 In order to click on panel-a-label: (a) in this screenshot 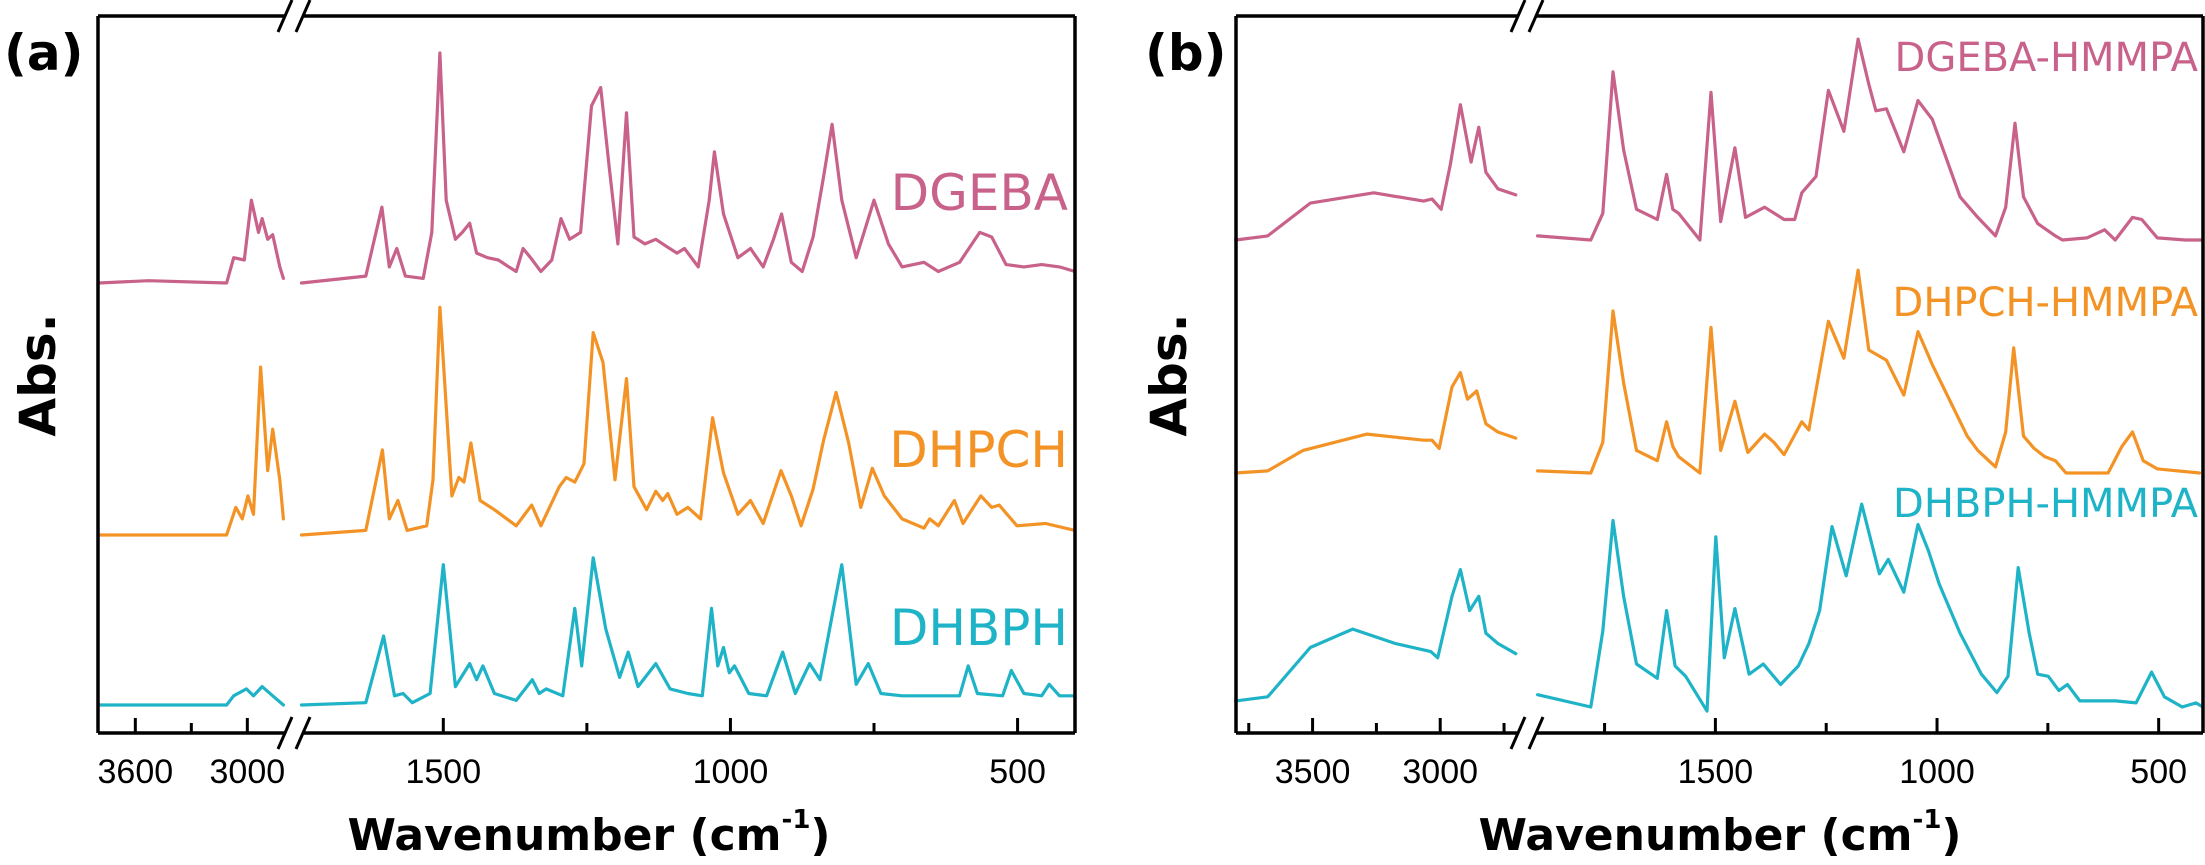, I will do `click(43, 53)`.